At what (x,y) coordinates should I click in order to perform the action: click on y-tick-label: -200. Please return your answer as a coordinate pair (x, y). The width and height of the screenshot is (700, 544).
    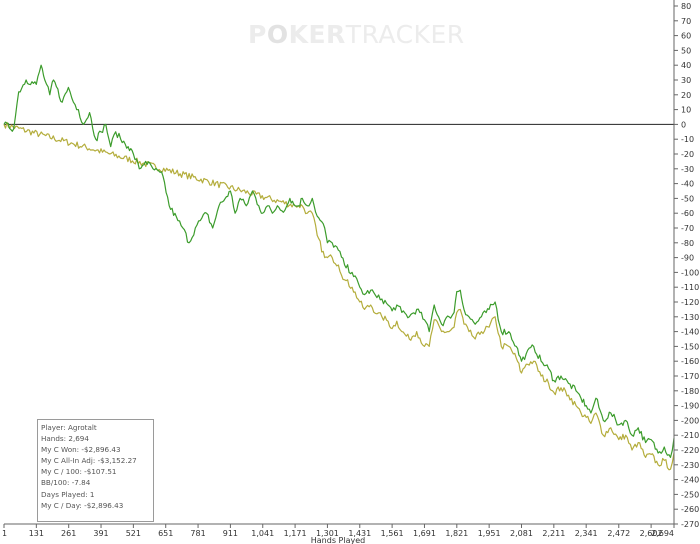
    Looking at the image, I should click on (690, 420).